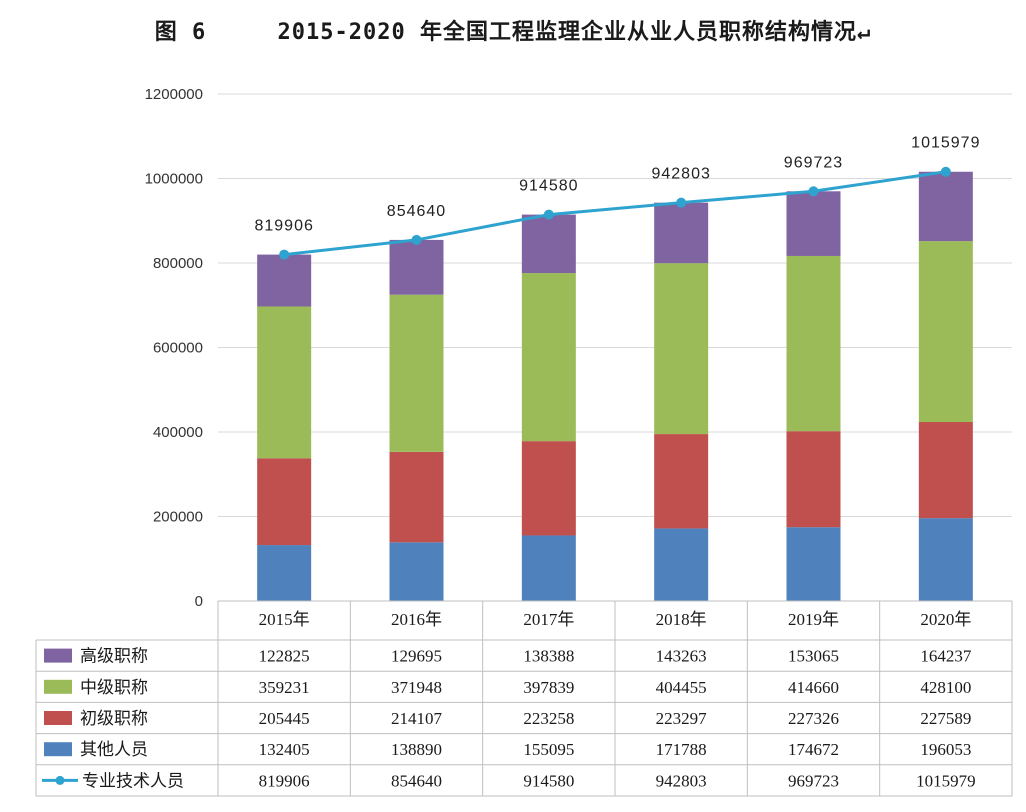 The height and width of the screenshot is (812, 1026). I want to click on y-tick-label: 400000, so click(178, 432).